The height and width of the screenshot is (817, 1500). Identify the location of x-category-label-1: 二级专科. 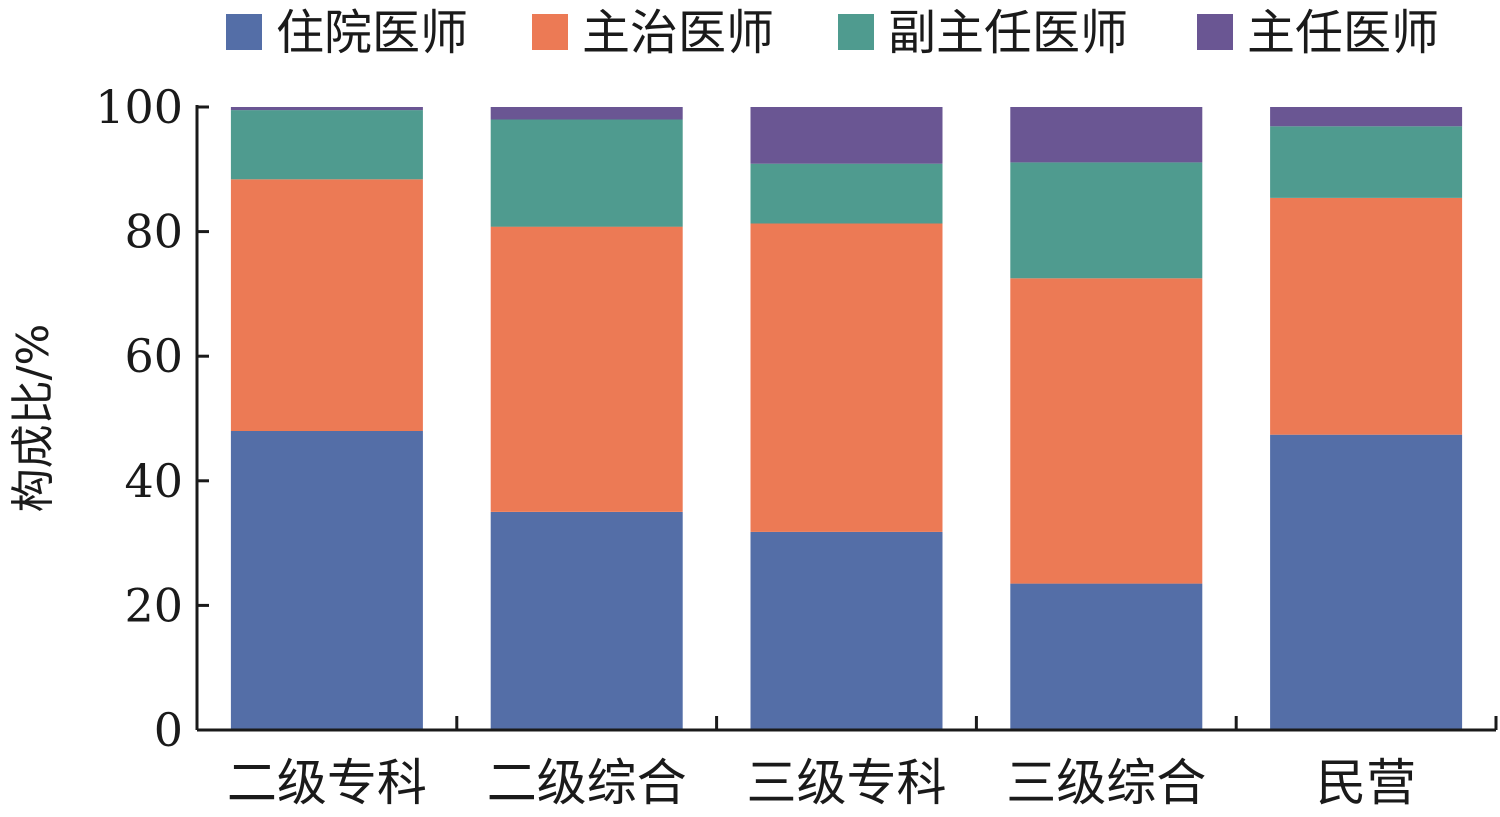
(327, 783).